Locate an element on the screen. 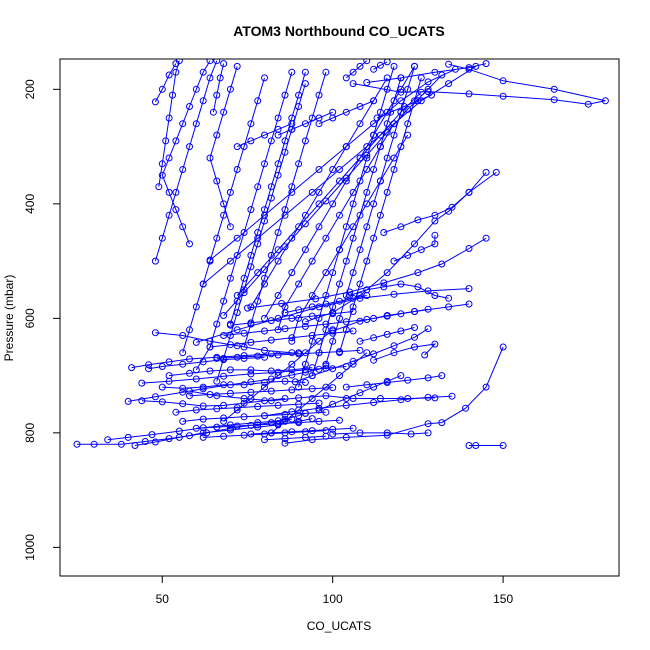  y-tick-label: 200 is located at coordinates (30, 89).